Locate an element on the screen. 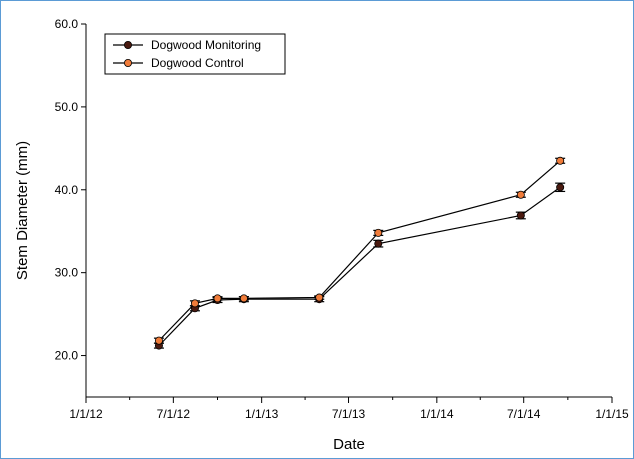 This screenshot has width=634, height=459. y-ticks: 20.0 30.0 40.0 50.0 60.0 is located at coordinates (70, 190).